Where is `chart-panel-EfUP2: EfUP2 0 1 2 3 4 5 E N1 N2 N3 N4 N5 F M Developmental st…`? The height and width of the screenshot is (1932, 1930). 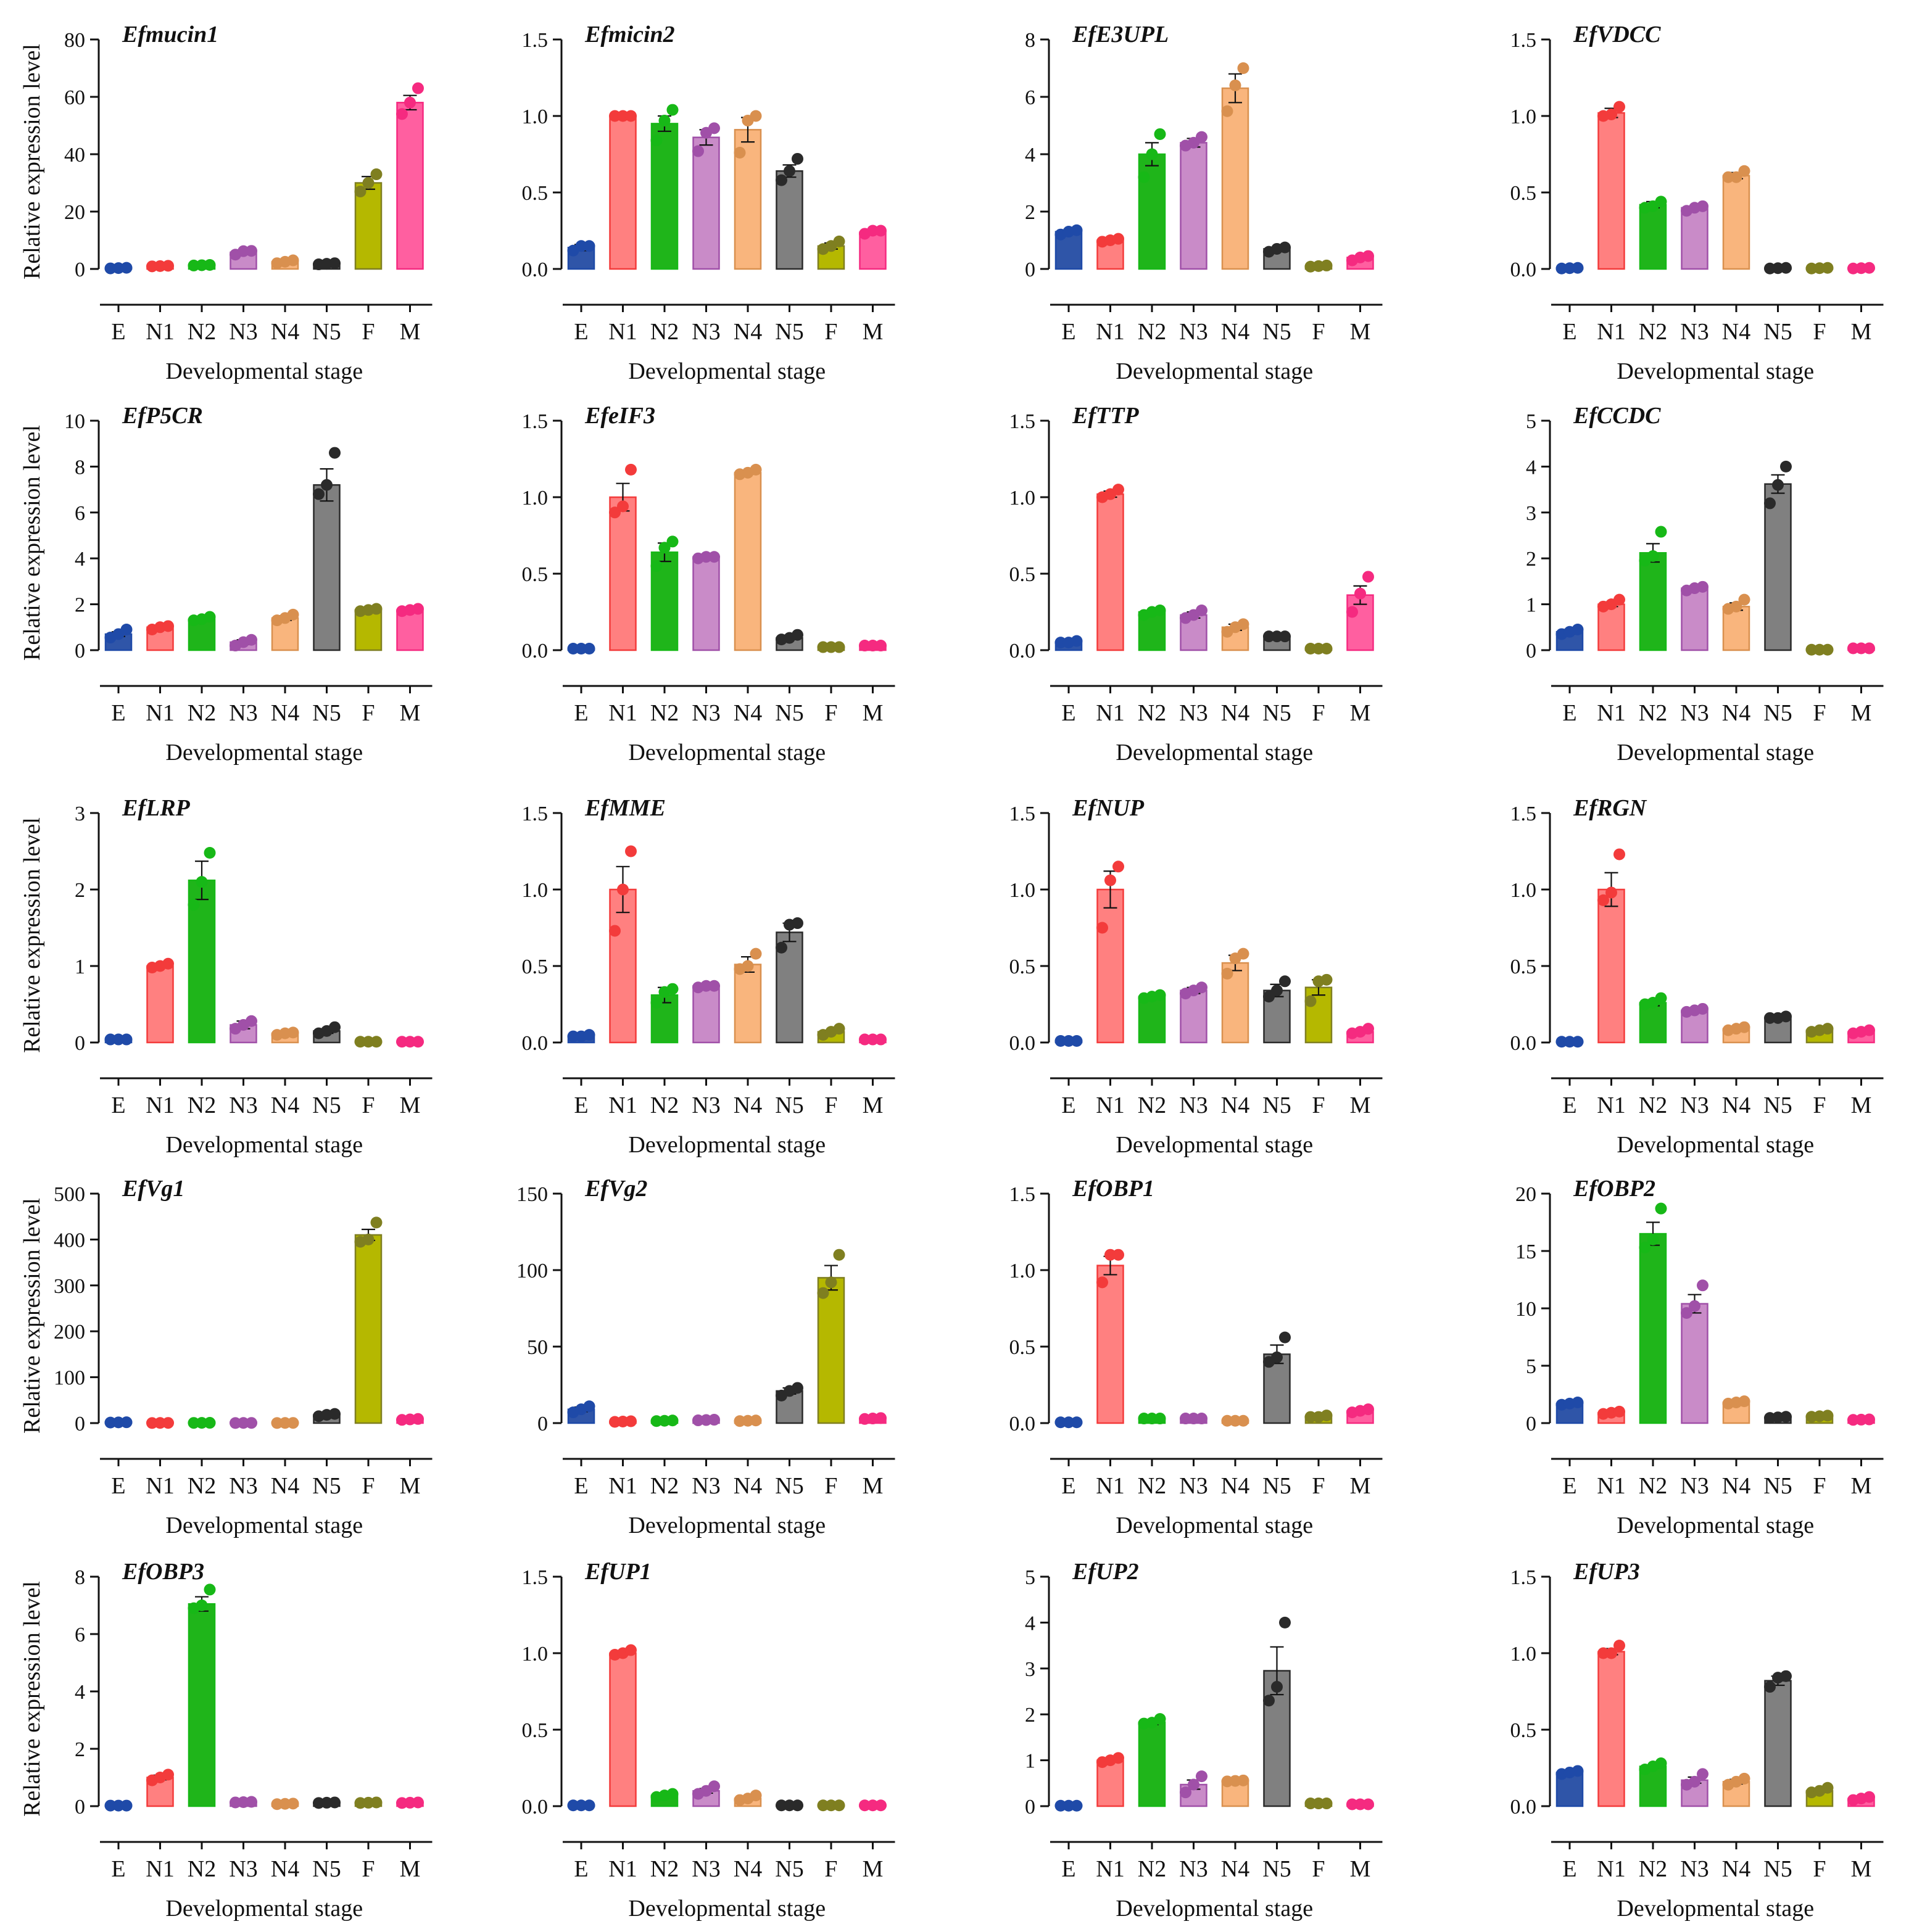
chart-panel-EfUP2: EfUP2 0 1 2 3 4 5 E N1 N2 N3 N4 N5 F M Developmental st… is located at coordinates (1204, 1741).